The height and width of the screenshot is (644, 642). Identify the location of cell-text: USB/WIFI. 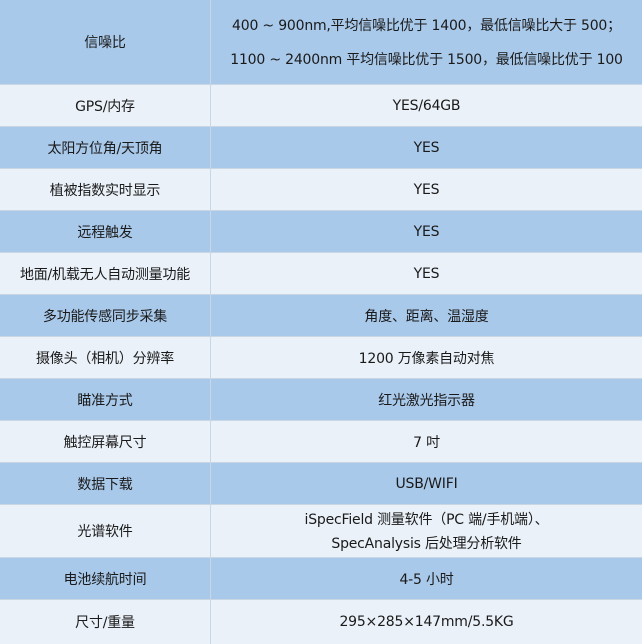
(426, 483).